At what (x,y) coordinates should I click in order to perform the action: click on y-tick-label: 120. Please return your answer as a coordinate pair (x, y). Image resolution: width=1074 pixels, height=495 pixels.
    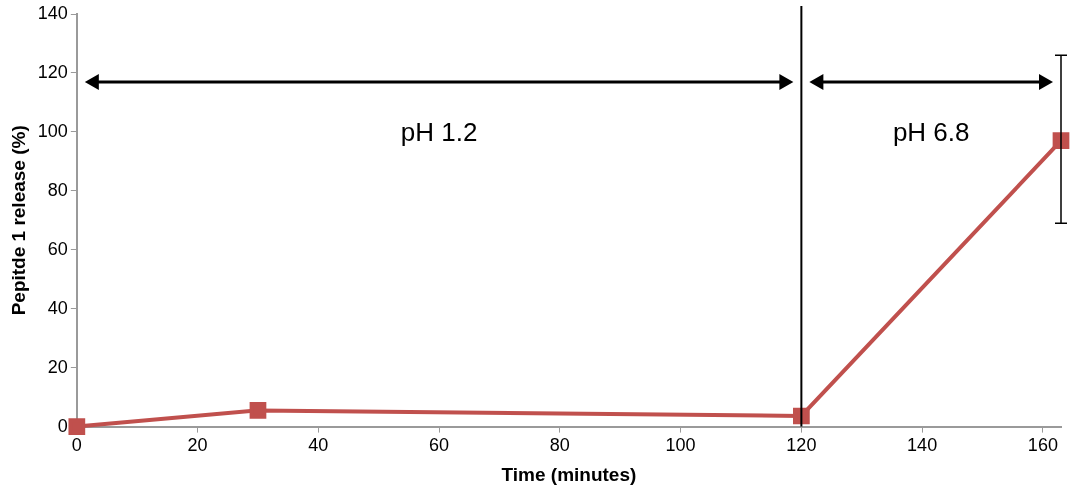
    Looking at the image, I should click on (52, 71).